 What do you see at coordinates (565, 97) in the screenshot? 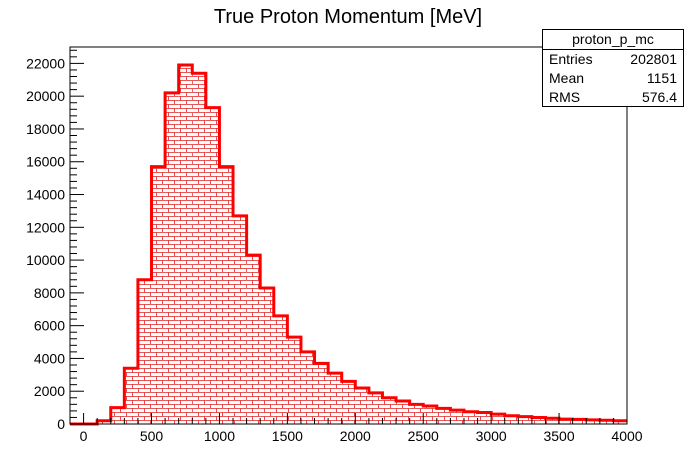
I see `stats-label: RMS` at bounding box center [565, 97].